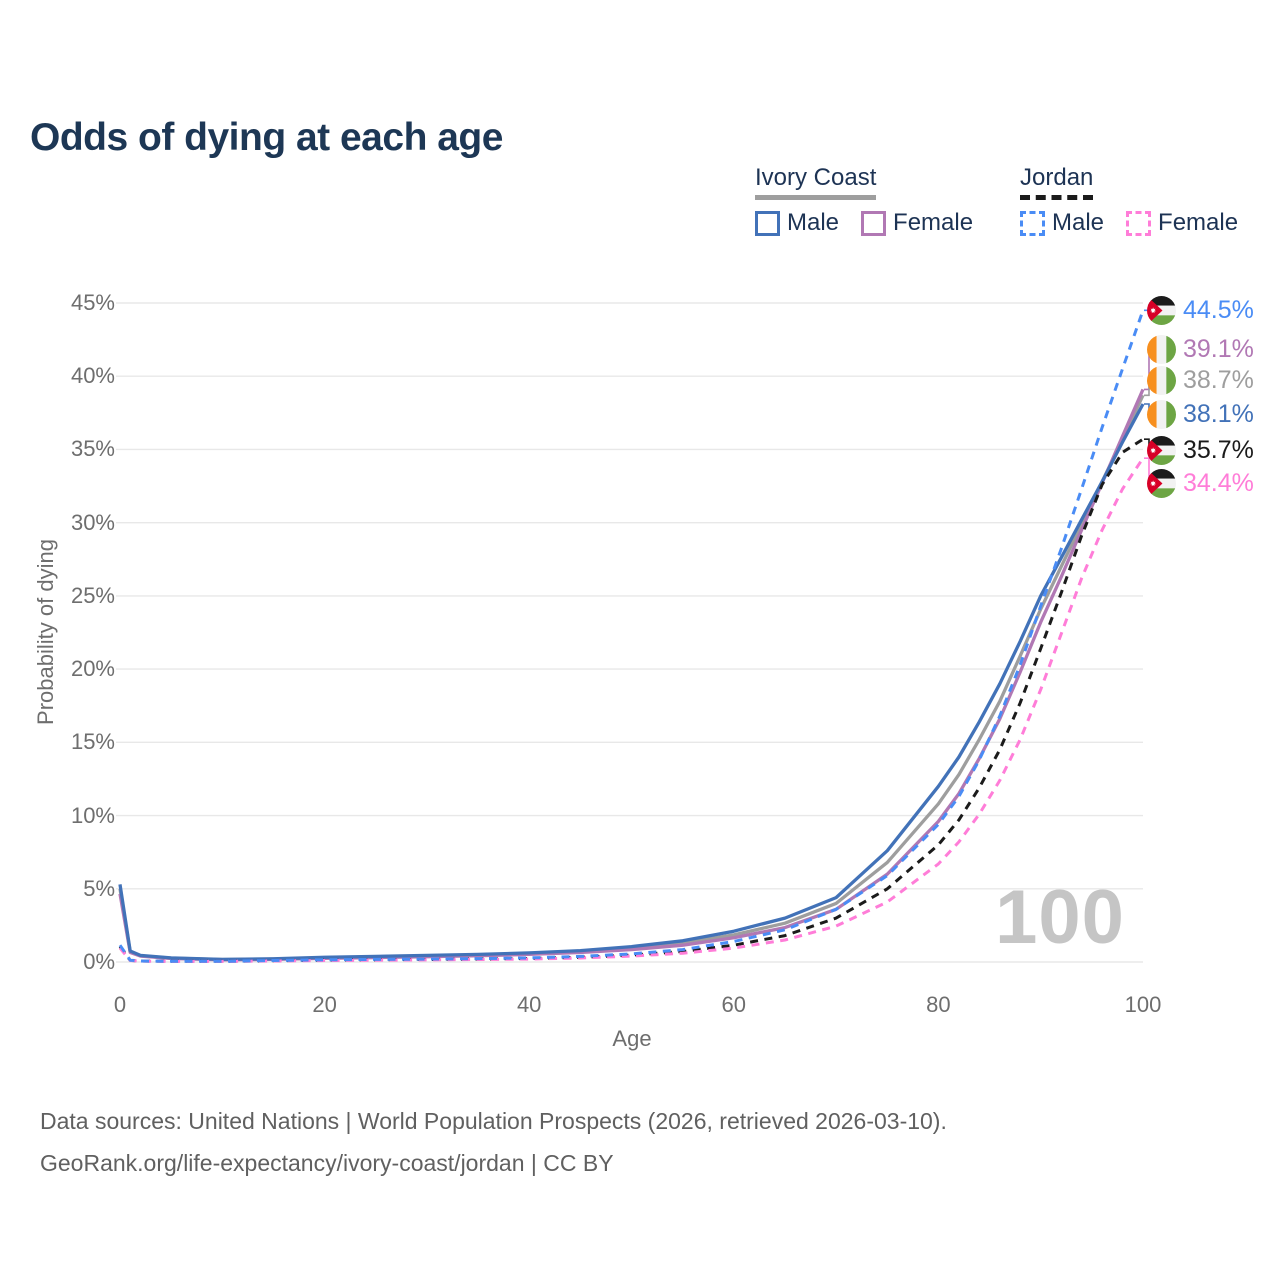 This screenshot has width=1280, height=1280. I want to click on x-tick-label: 20, so click(324, 1004).